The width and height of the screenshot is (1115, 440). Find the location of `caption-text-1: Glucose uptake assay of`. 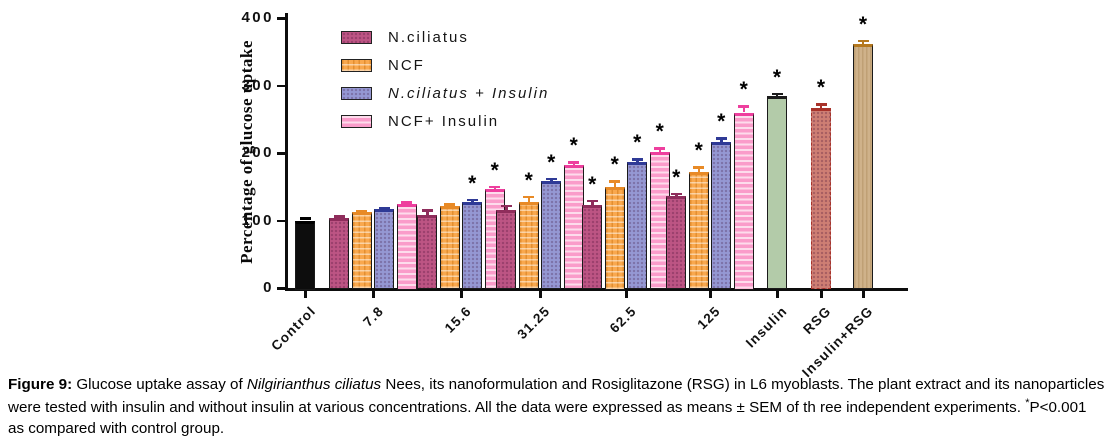

caption-text-1: Glucose uptake assay of is located at coordinates (159, 384).